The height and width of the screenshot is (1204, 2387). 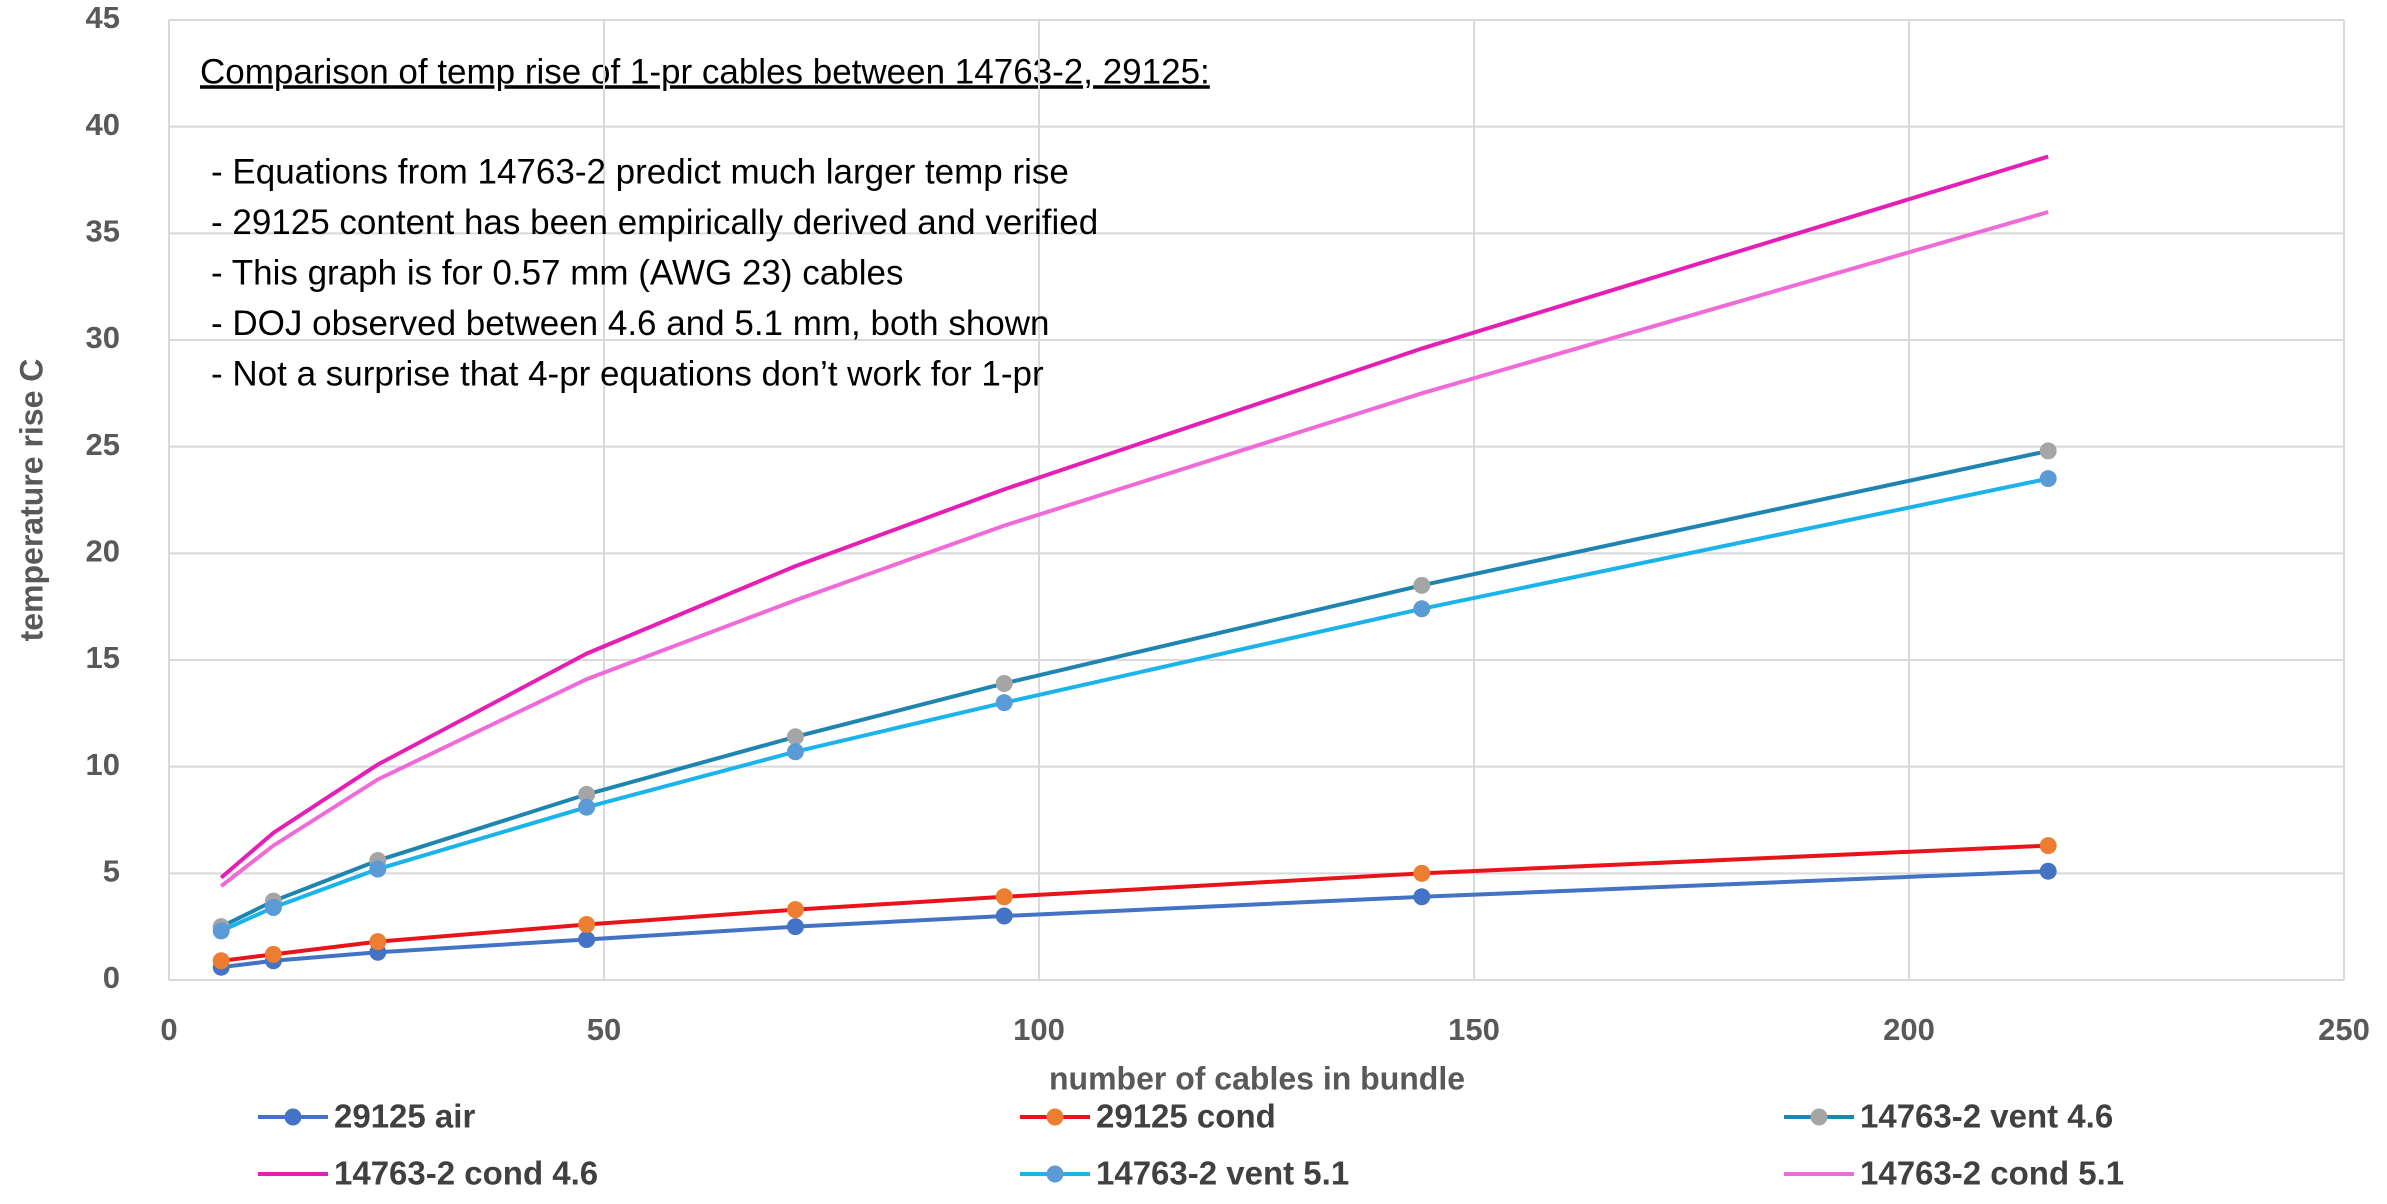 I want to click on x-tick-label: 150, so click(x=1474, y=1029).